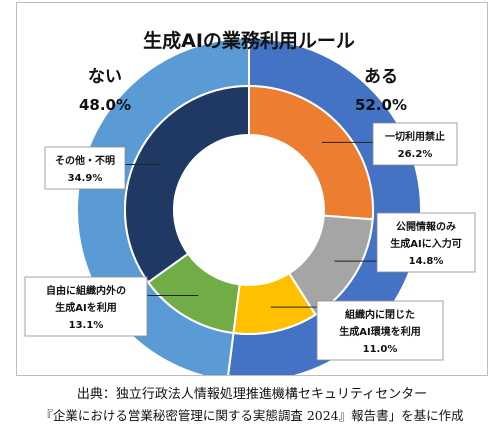 This screenshot has width=504, height=434. Describe the element at coordinates (381, 105) in the screenshot. I see `outer-pct-0: 52.0%` at that location.